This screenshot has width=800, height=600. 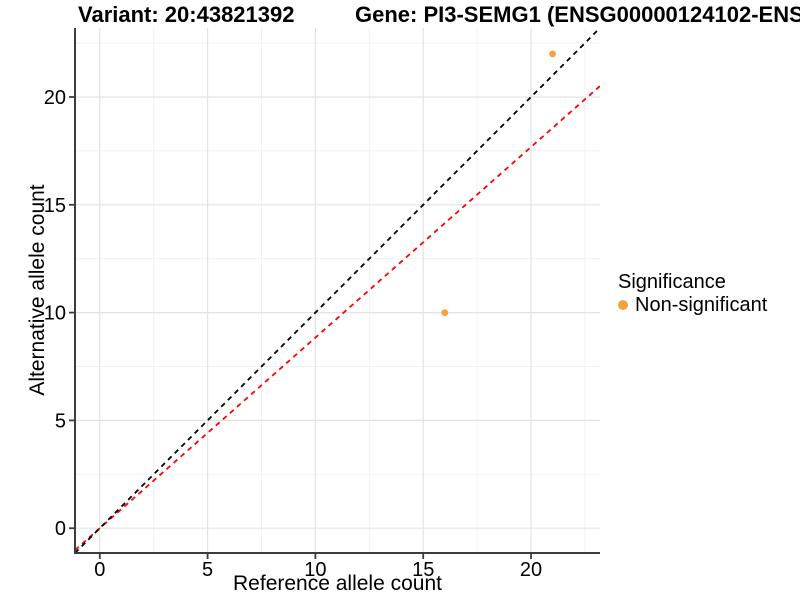 I want to click on legend-title: Significance, so click(x=672, y=282).